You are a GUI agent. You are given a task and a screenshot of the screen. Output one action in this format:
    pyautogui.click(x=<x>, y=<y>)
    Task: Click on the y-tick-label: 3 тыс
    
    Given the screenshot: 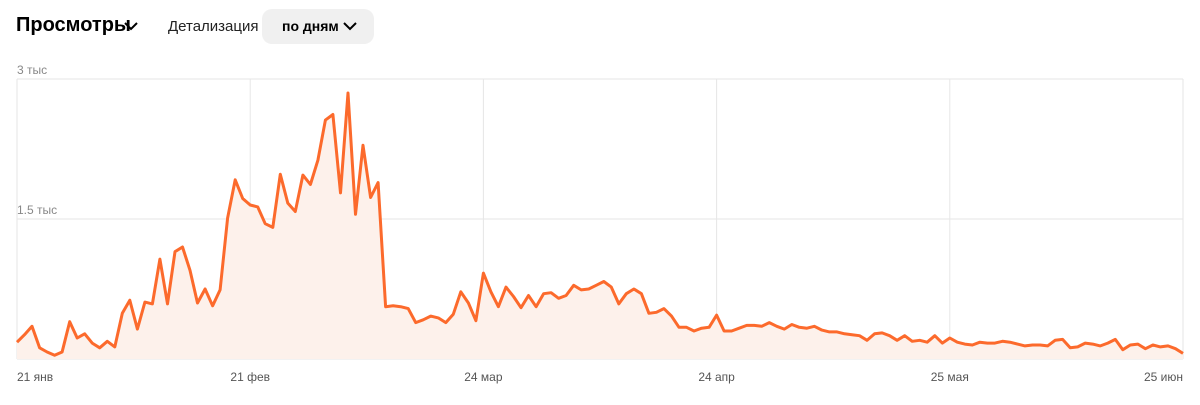 What is the action you would take?
    pyautogui.click(x=32, y=70)
    